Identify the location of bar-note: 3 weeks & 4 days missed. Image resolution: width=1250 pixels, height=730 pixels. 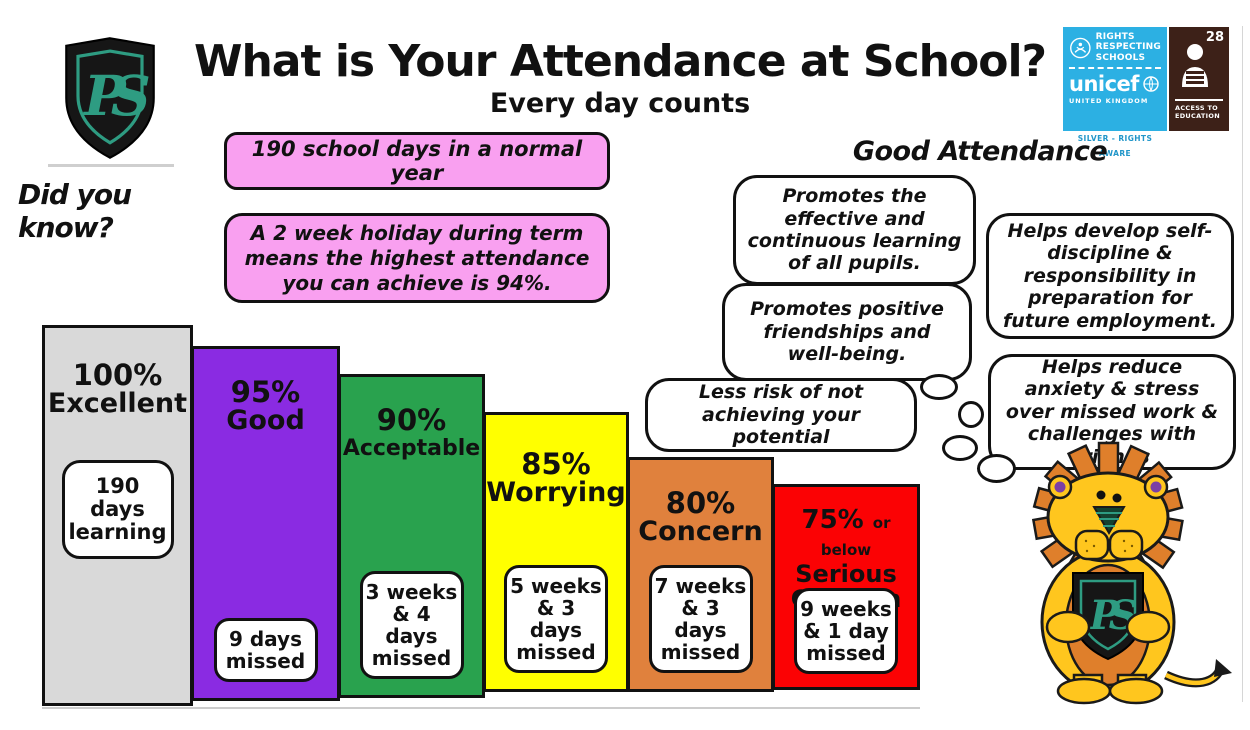
(411, 625).